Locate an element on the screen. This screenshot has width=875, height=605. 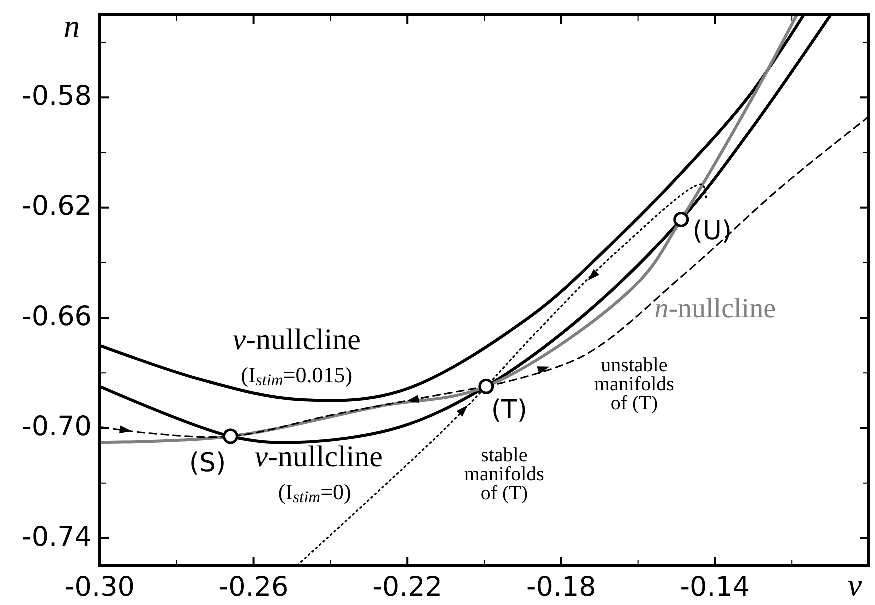
annotation: (U) is located at coordinates (712, 231).